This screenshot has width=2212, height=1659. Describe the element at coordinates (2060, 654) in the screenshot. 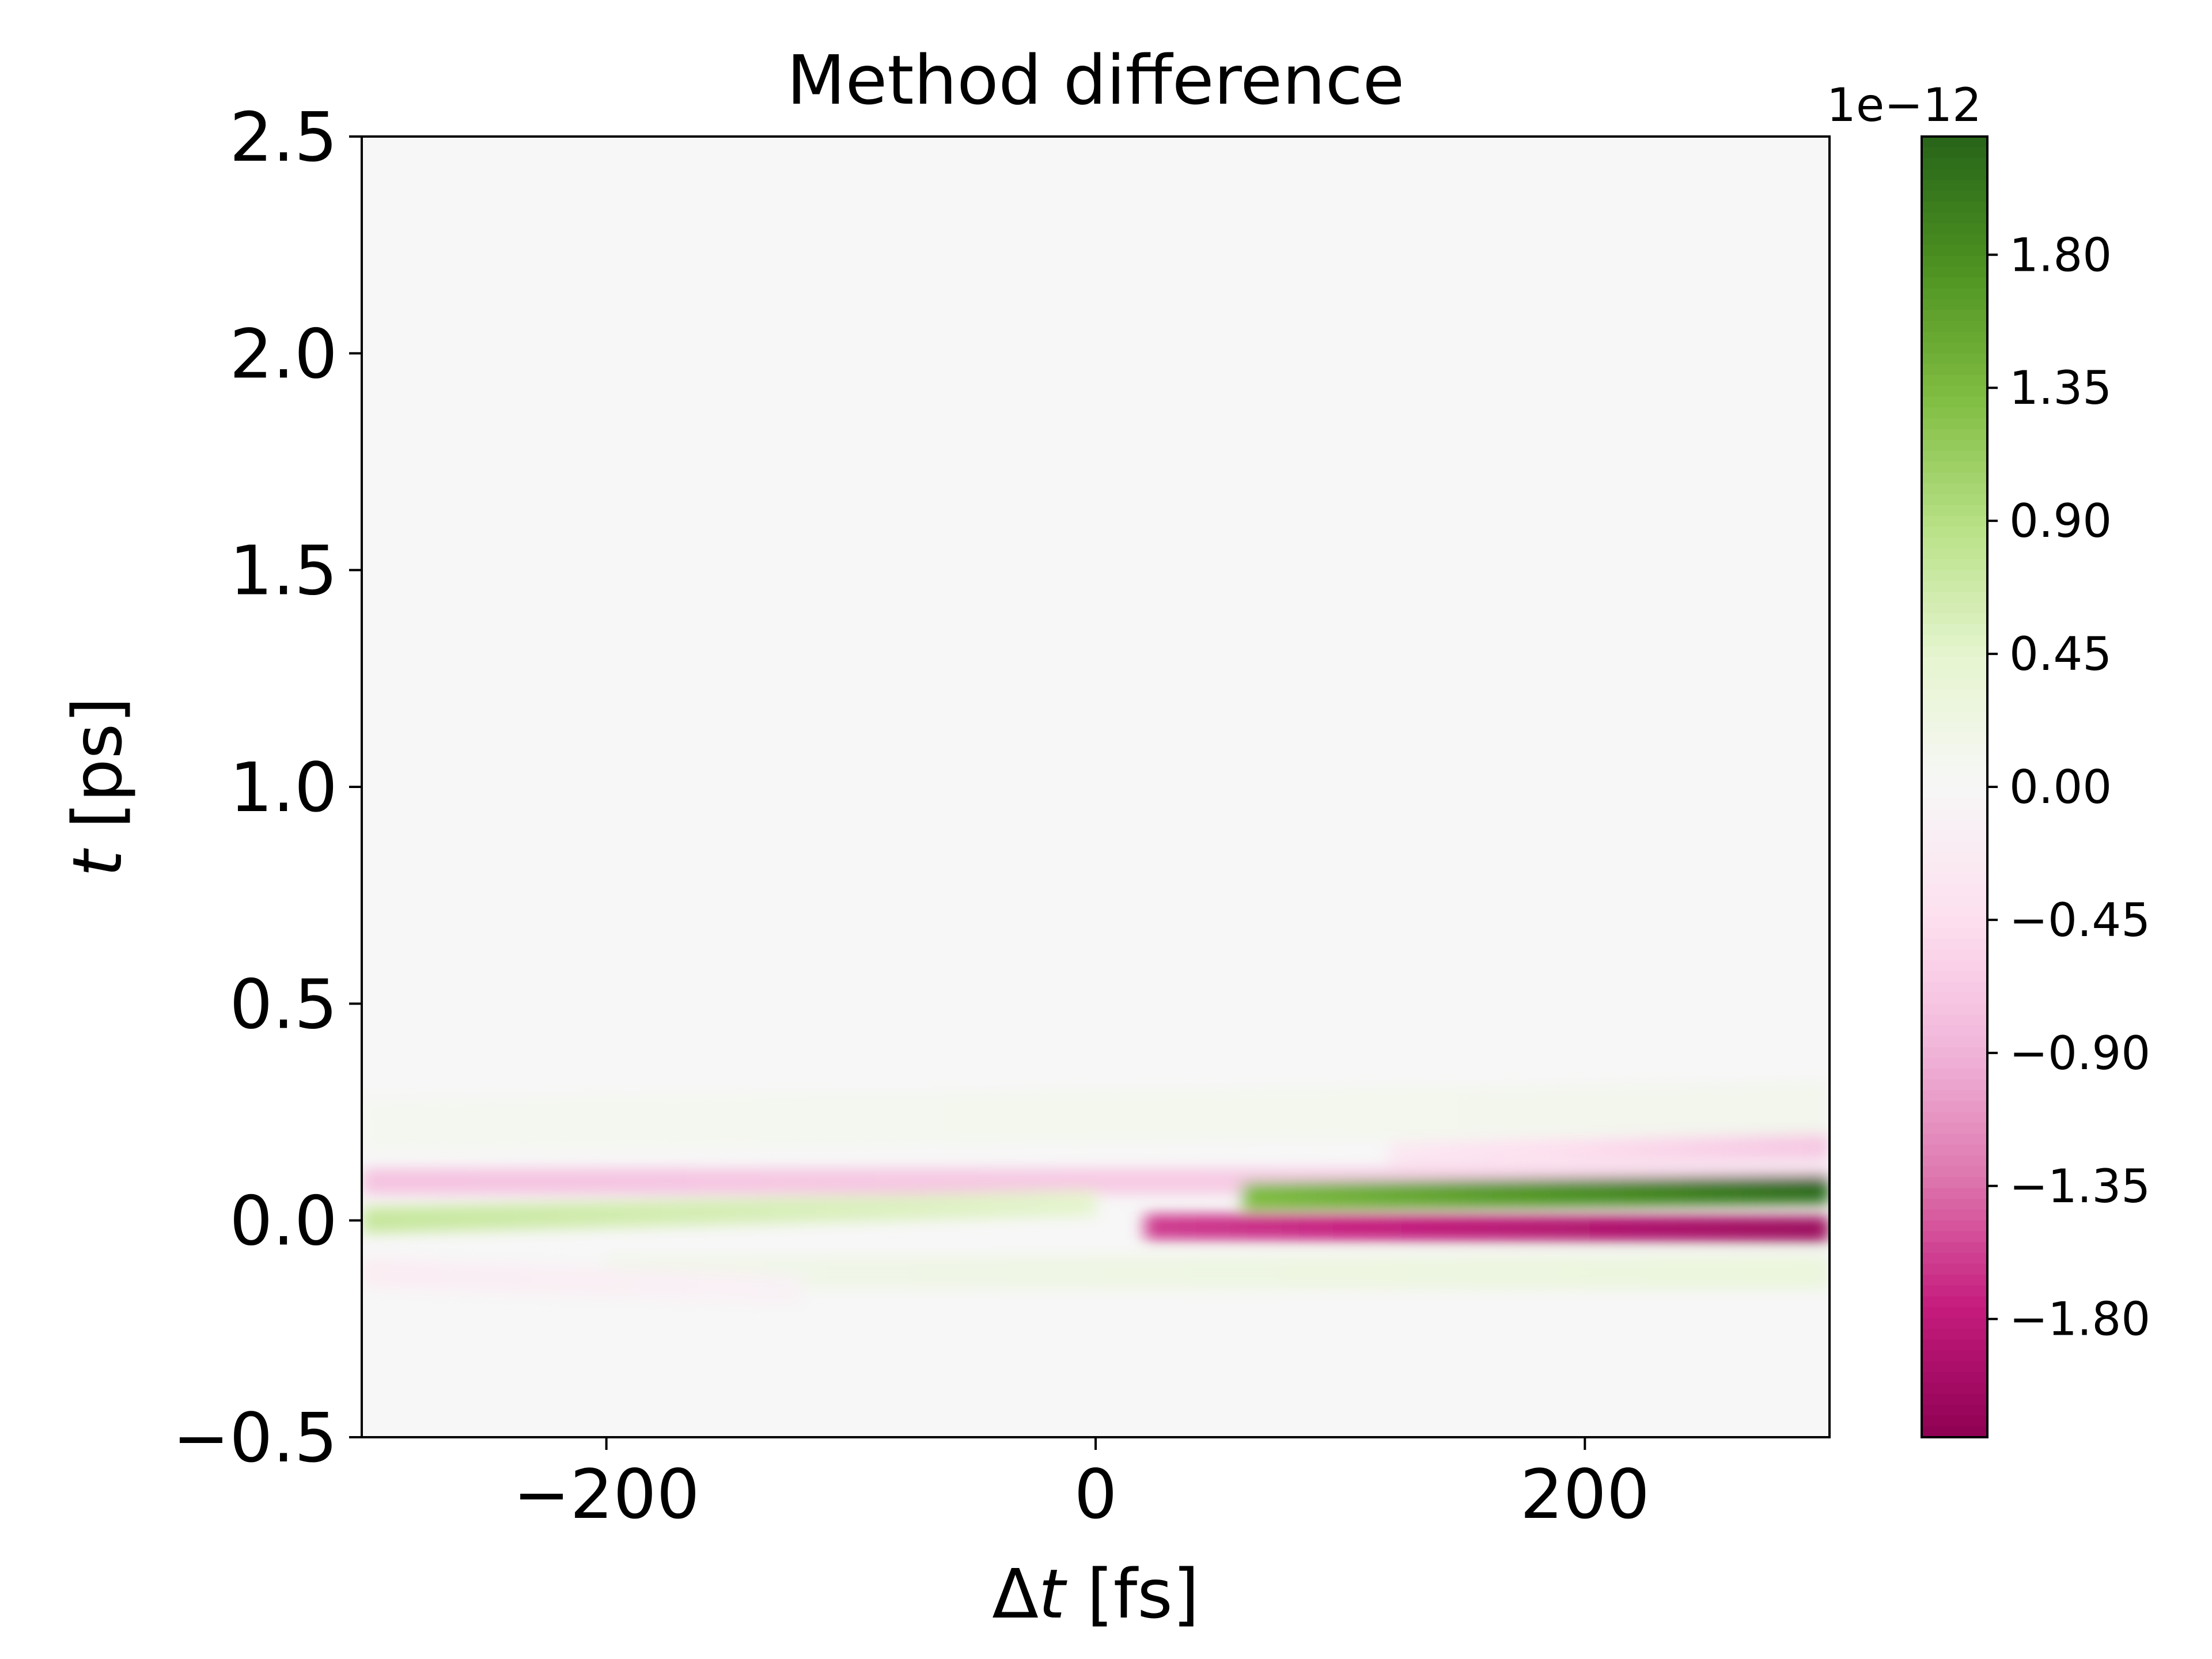

I see `colorbar-tick-label: 0.45` at that location.